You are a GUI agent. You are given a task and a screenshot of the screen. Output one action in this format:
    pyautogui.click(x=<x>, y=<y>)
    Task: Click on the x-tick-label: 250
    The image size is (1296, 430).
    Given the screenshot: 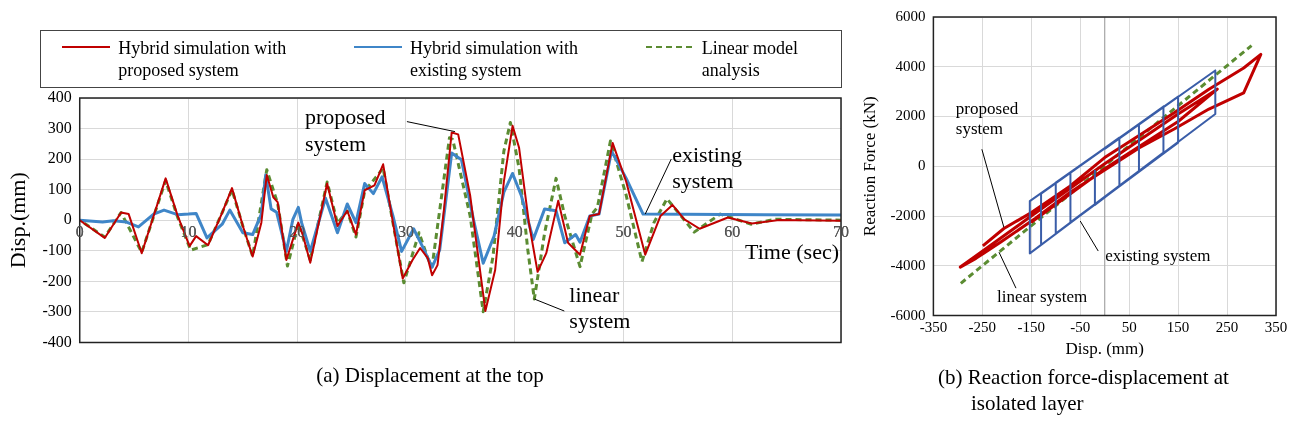 What is the action you would take?
    pyautogui.click(x=1227, y=326)
    